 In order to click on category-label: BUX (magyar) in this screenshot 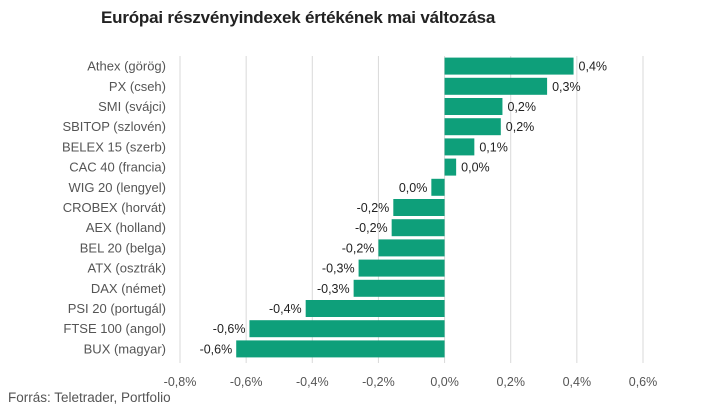, I will do `click(125, 348)`.